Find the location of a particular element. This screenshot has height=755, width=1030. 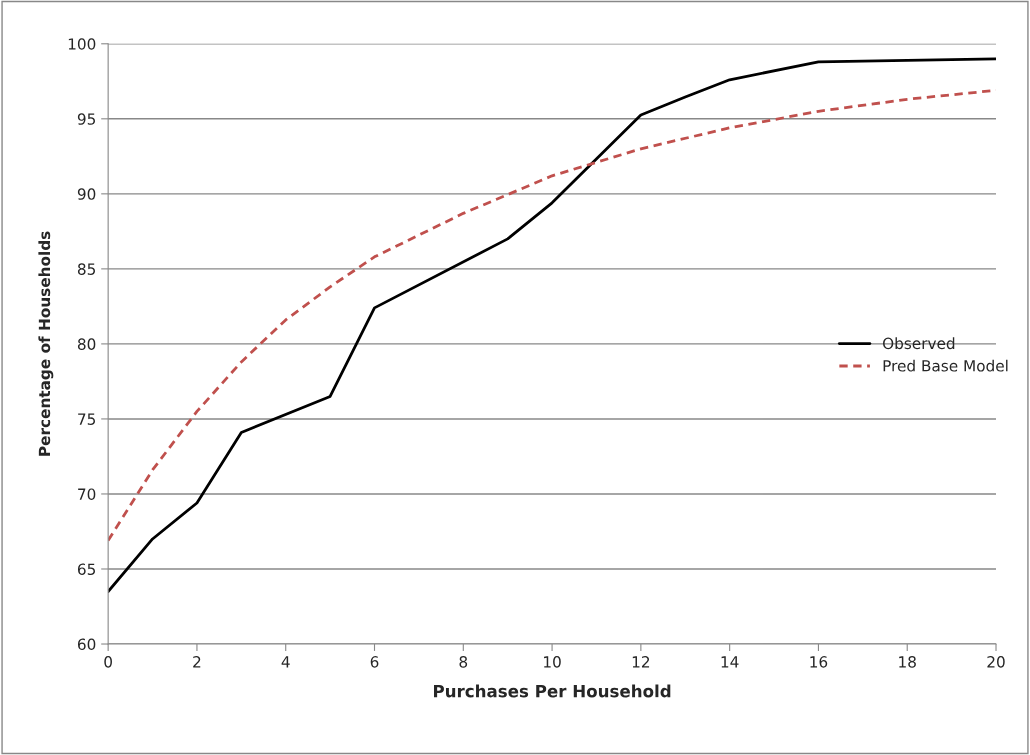

x-tick-label: 8 is located at coordinates (463, 662).